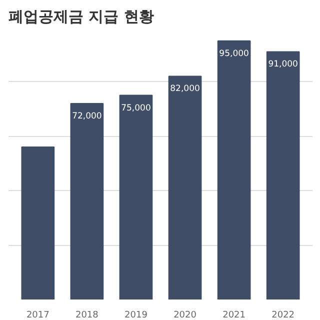 The height and width of the screenshot is (320, 320). What do you see at coordinates (38, 315) in the screenshot?
I see `x-tick-label: 2017` at bounding box center [38, 315].